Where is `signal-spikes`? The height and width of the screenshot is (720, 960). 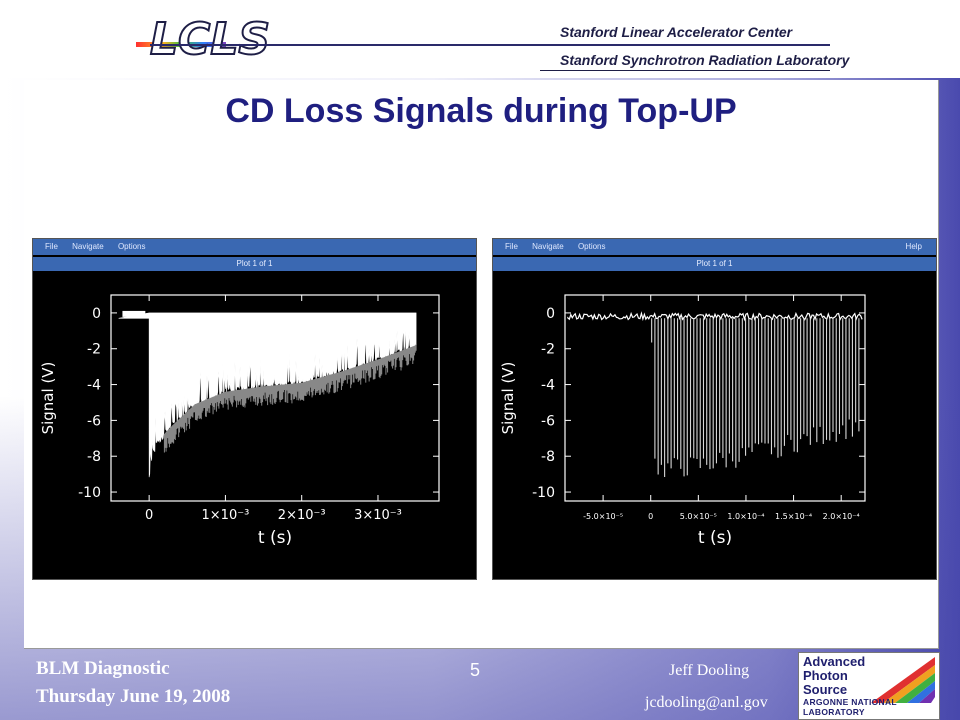
signal-spikes is located at coordinates (755, 397).